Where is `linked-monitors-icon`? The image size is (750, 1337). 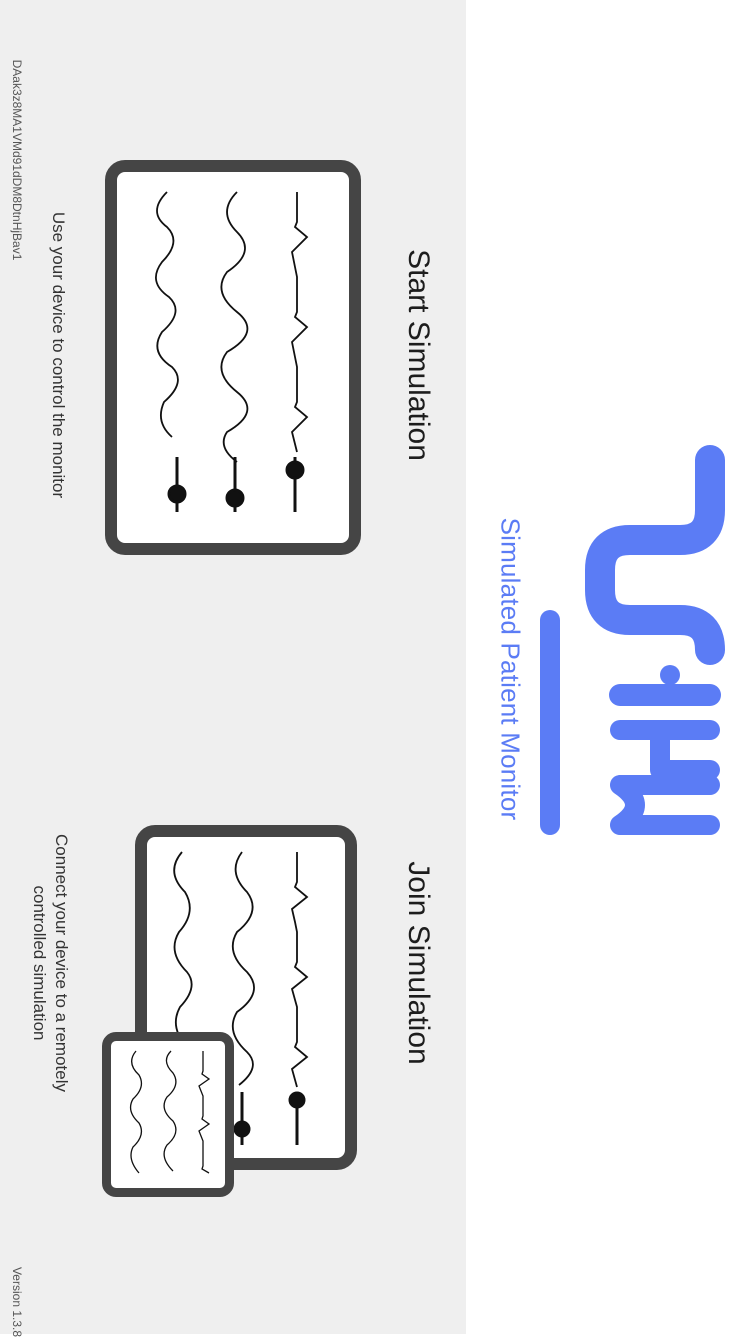
linked-monitors-icon is located at coordinates (235, 1012).